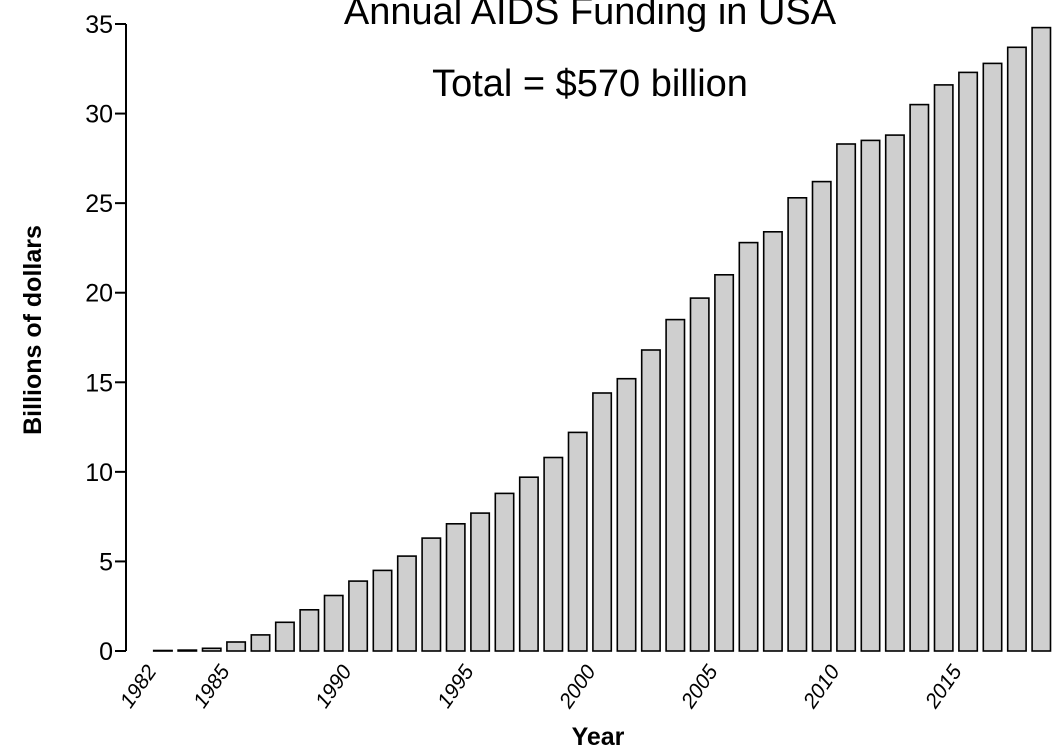 Image resolution: width=1061 pixels, height=752 pixels. What do you see at coordinates (1041, 339) in the screenshot?
I see `bar-2019` at bounding box center [1041, 339].